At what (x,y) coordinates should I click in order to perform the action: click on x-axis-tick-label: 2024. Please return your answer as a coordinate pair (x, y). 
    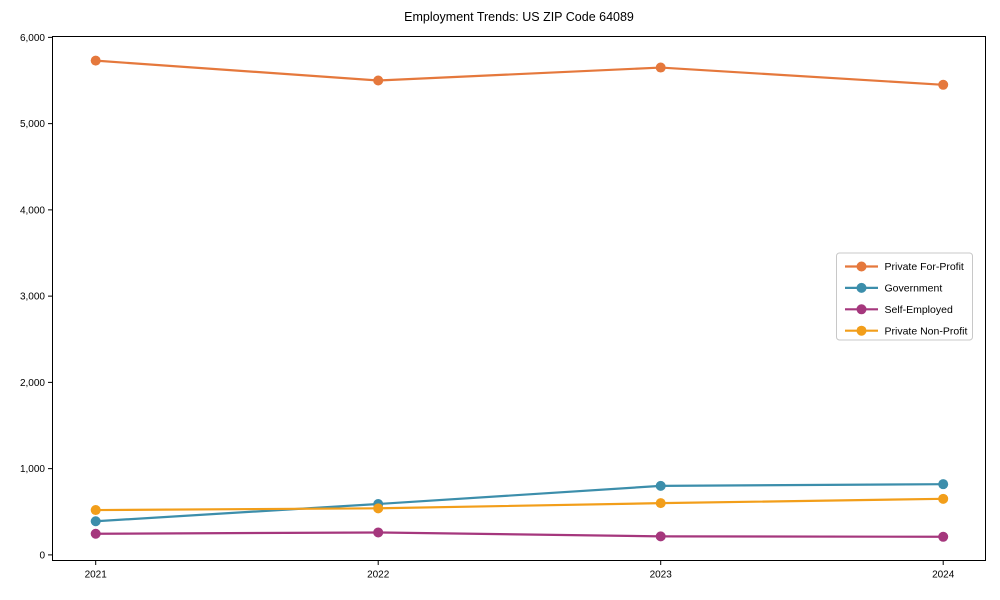
    Looking at the image, I should click on (943, 575).